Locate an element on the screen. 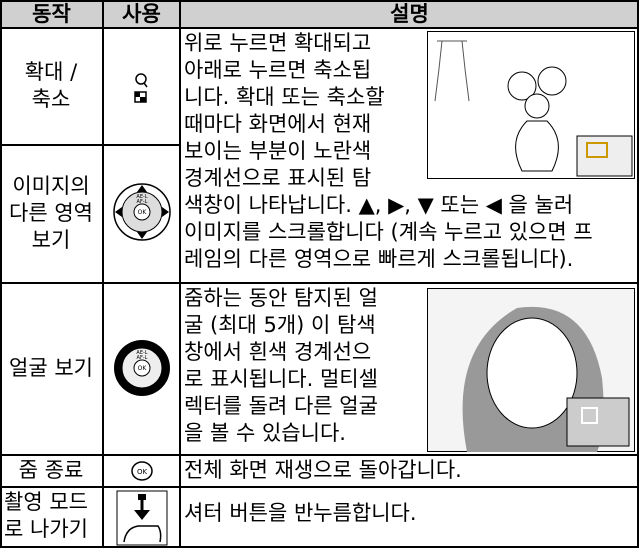 The width and height of the screenshot is (639, 548). action-text: 이미지의 is located at coordinates (51, 185).